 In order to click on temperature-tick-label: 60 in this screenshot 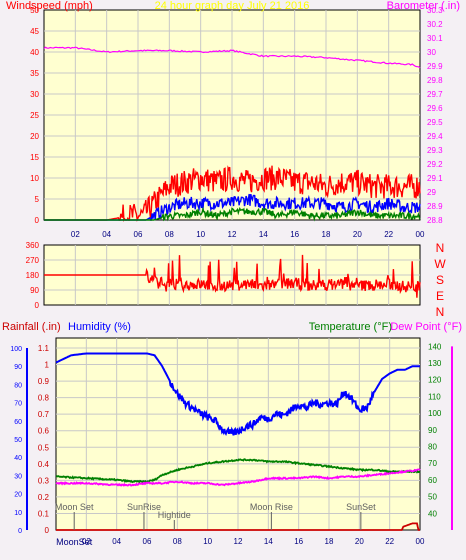, I will do `click(432, 480)`.